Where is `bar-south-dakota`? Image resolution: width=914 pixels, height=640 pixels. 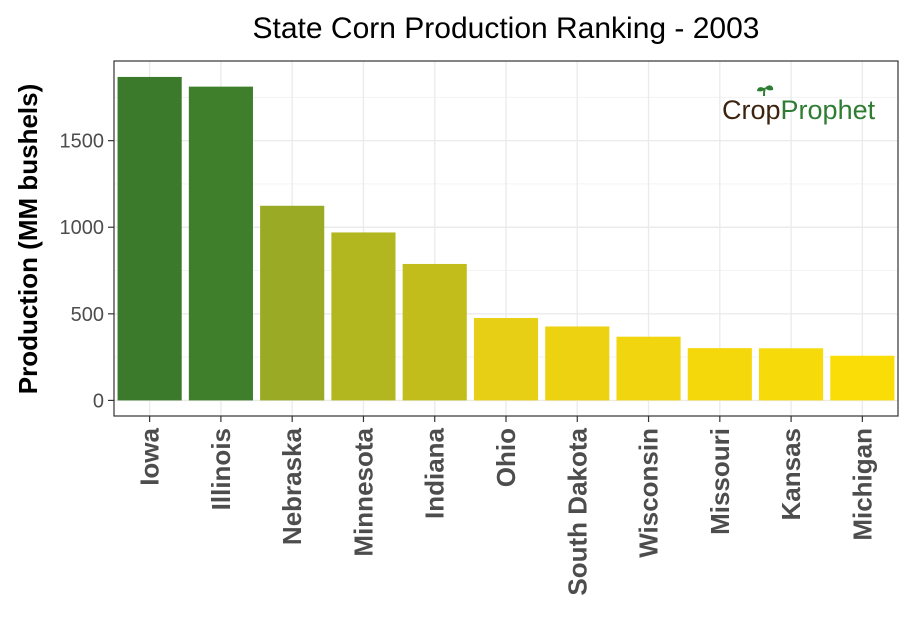 bar-south-dakota is located at coordinates (577, 363).